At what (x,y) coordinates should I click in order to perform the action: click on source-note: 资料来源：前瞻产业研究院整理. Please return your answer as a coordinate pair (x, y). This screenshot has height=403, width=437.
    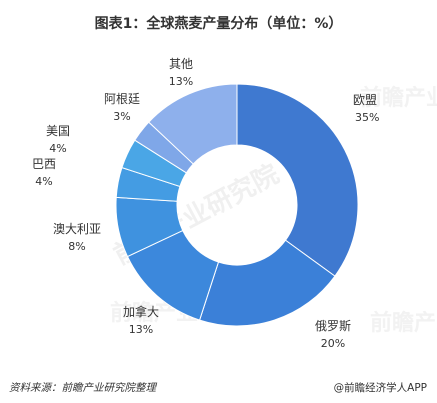
    Looking at the image, I should click on (82, 388).